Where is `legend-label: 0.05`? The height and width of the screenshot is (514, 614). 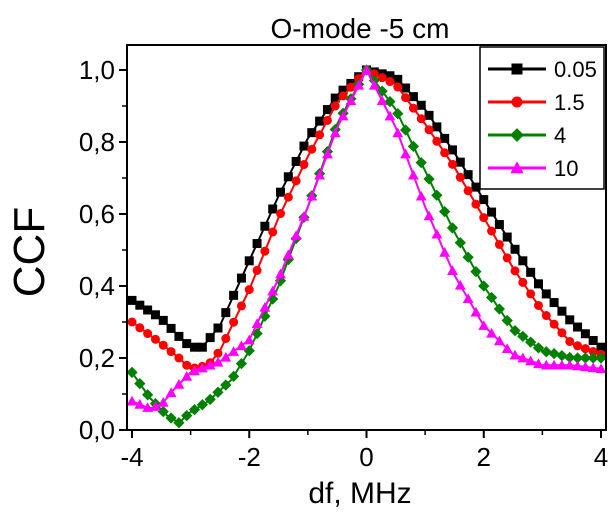
legend-label: 0.05 is located at coordinates (575, 69).